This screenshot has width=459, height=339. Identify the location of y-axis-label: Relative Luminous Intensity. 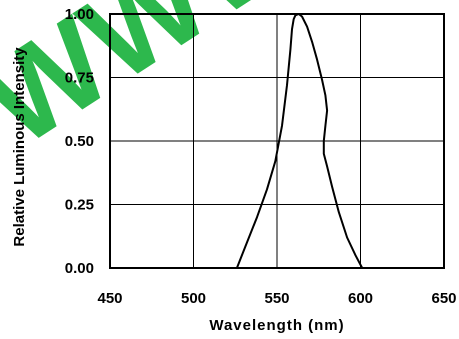
(19, 147).